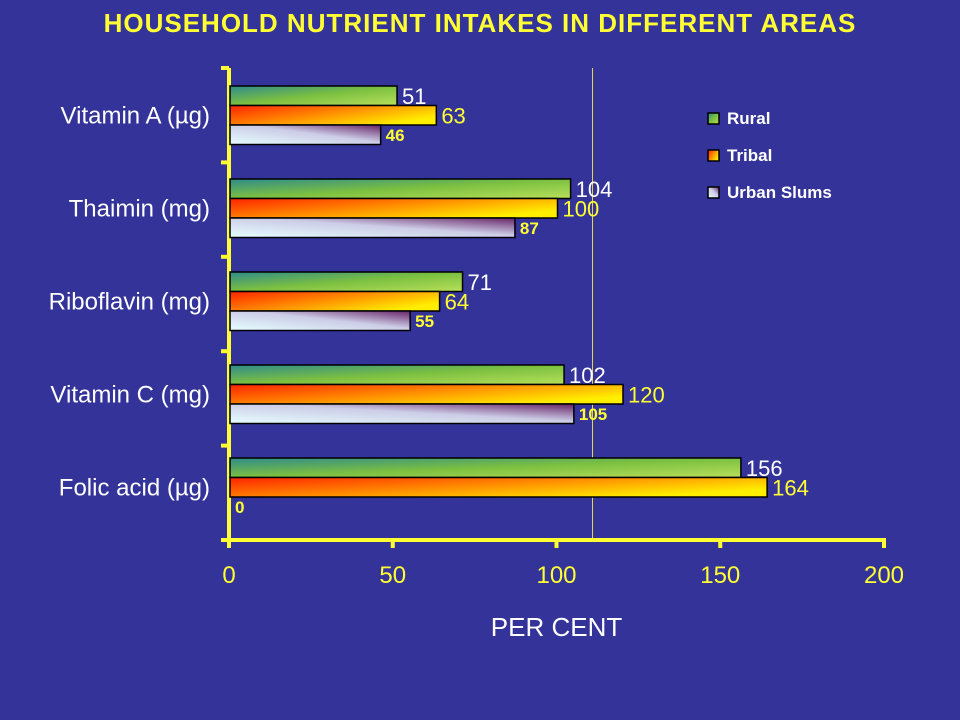 This screenshot has width=960, height=720. Describe the element at coordinates (305, 135) in the screenshot. I see `bar-urban-slums-vitamin-a-g` at that location.